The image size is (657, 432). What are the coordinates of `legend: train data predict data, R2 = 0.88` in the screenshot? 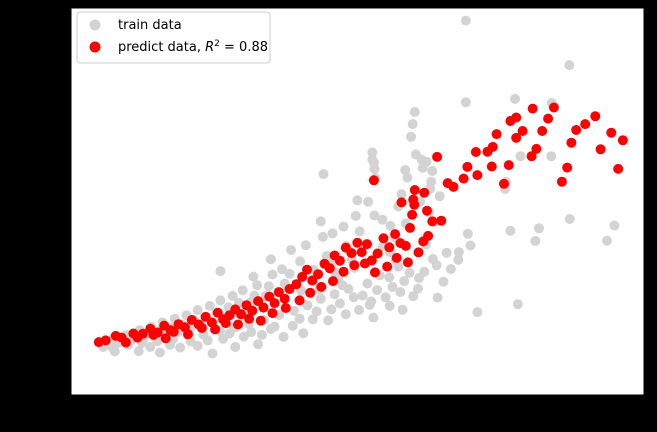 It's located at (173, 37).